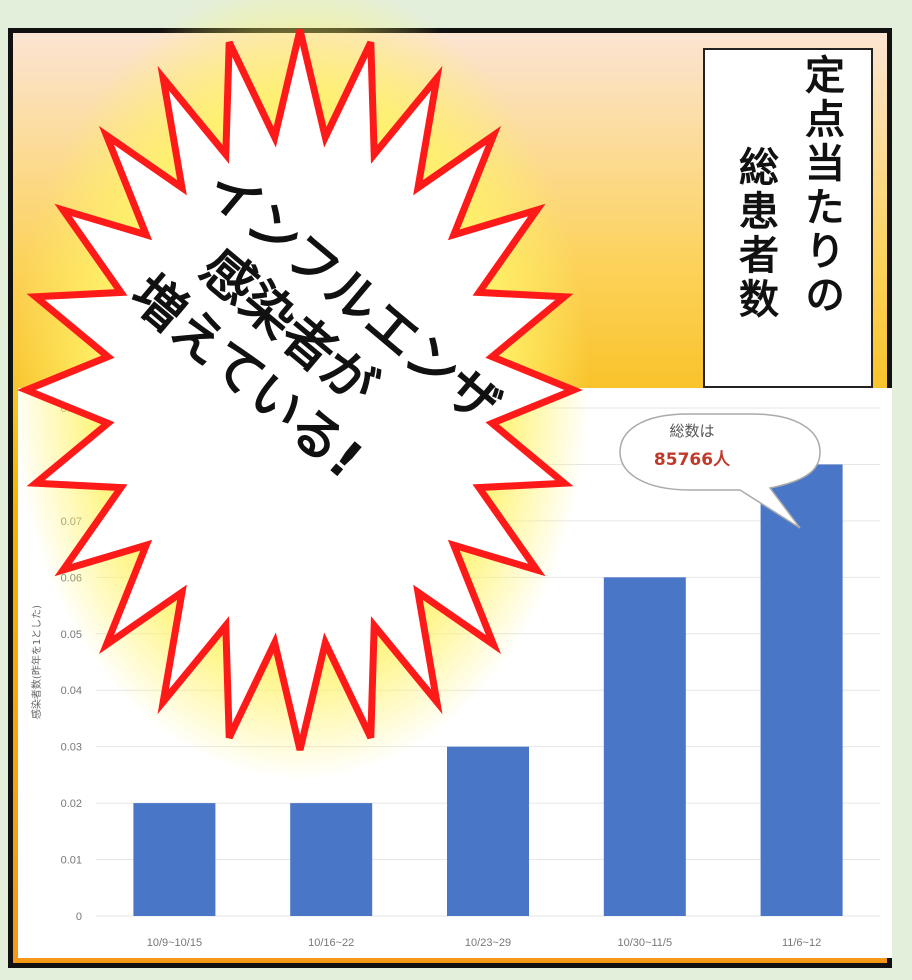  I want to click on title-column-2: 総患者数, so click(755, 234).